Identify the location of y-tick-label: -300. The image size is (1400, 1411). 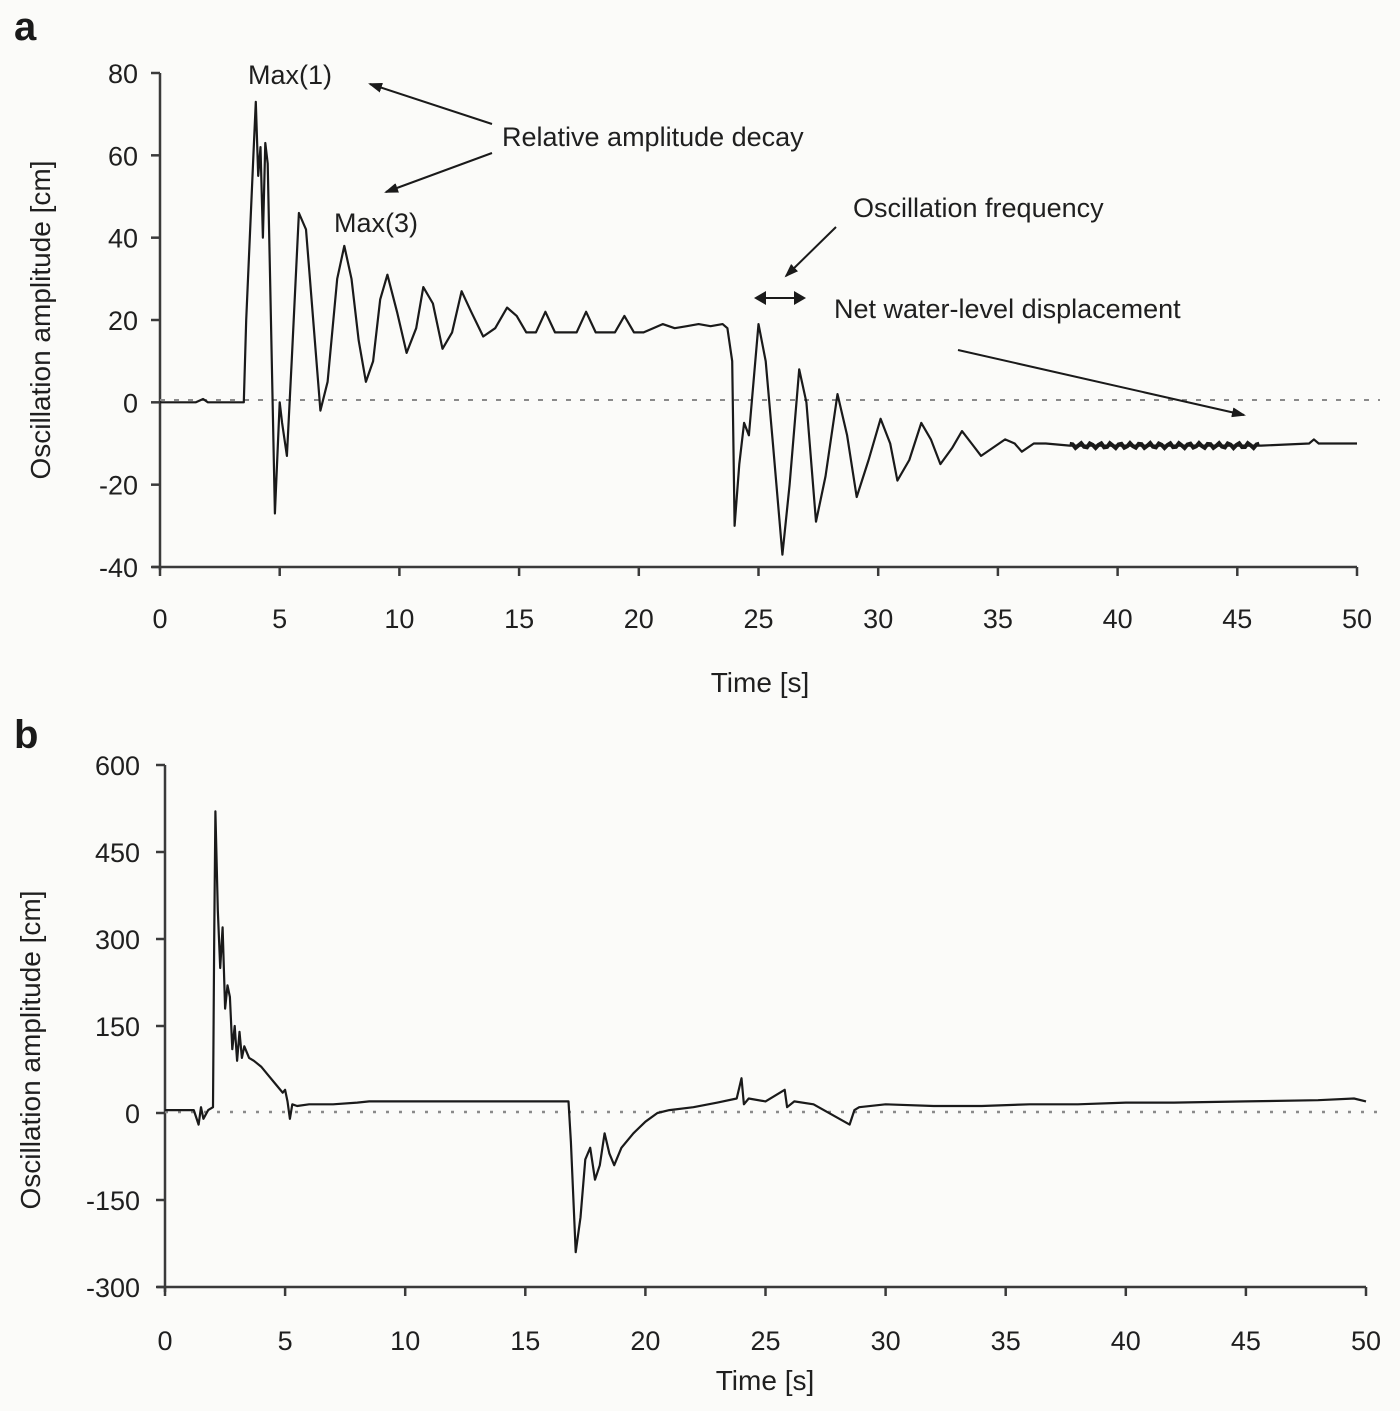
(113, 1288).